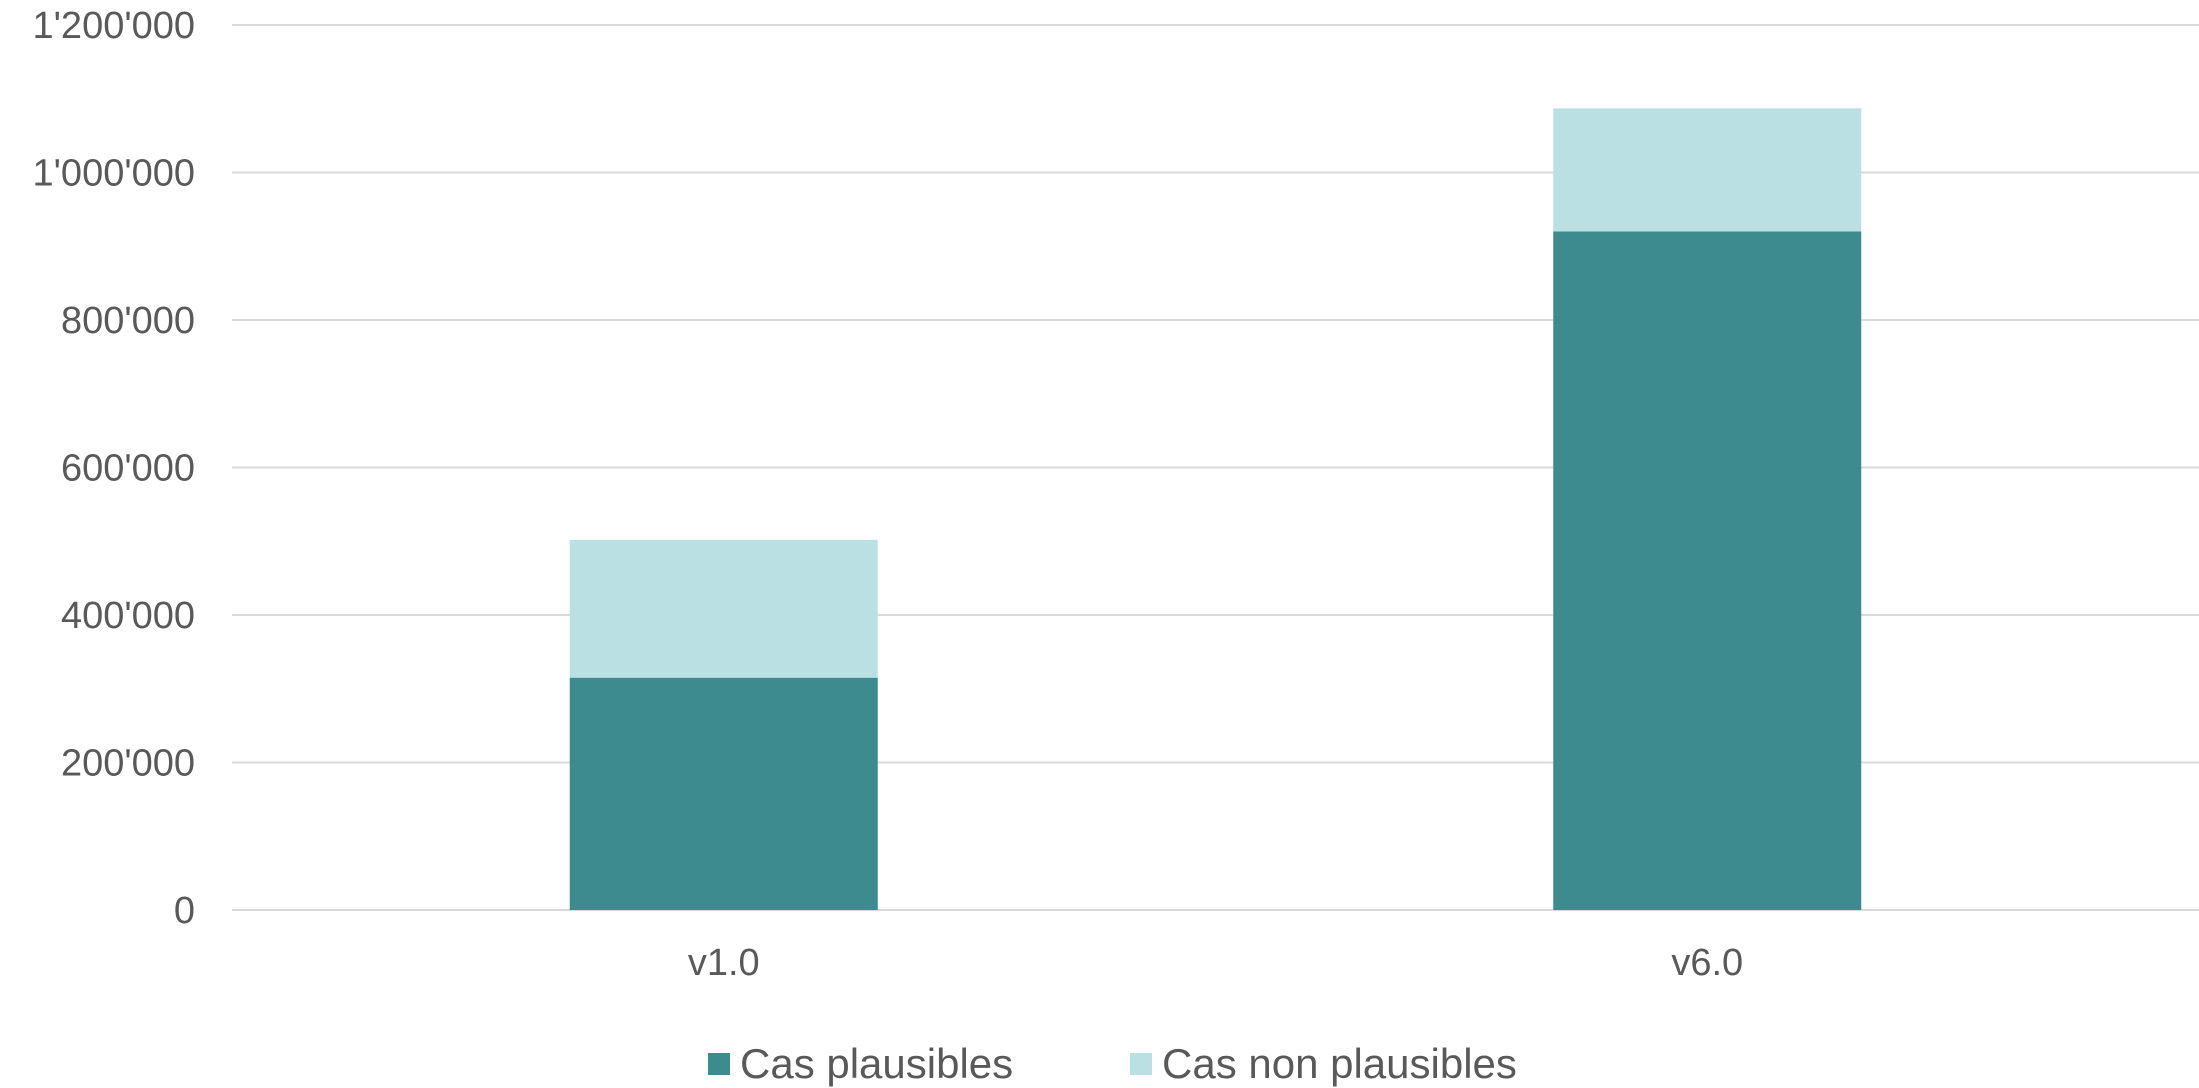 The image size is (2199, 1088). I want to click on y-tick-label: 400'000, so click(128, 616).